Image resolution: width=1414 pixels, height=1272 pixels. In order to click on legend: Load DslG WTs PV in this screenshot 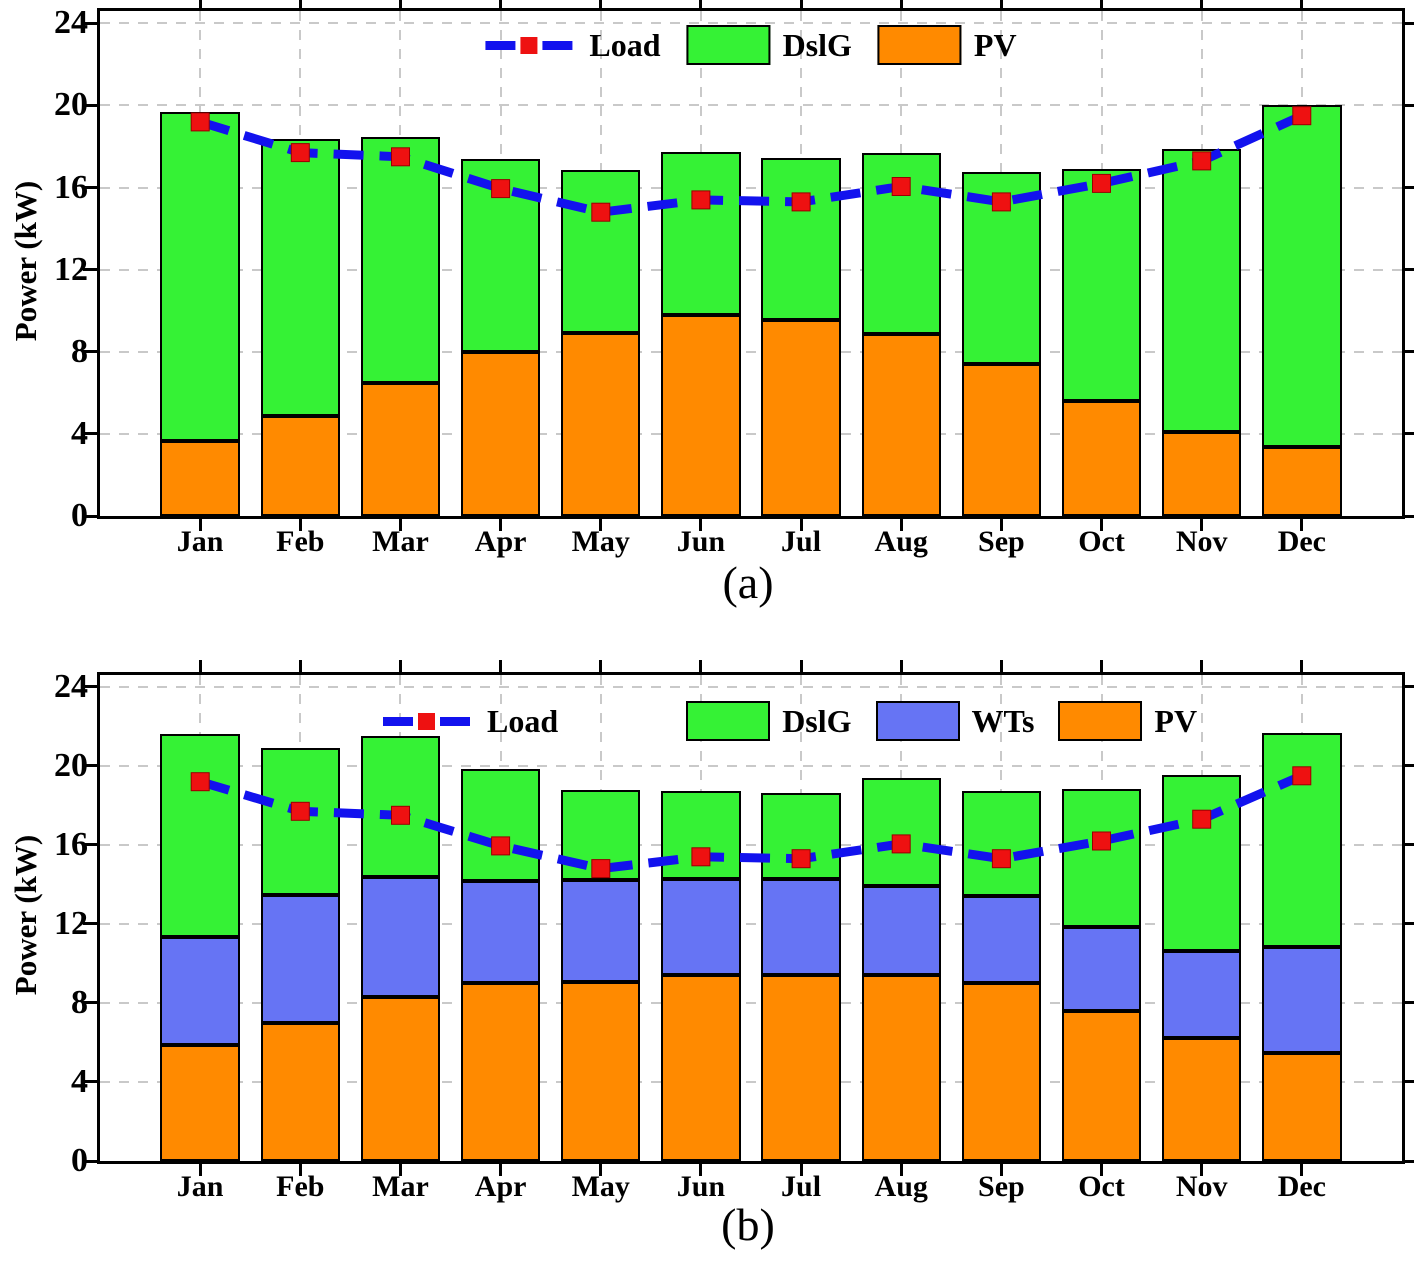, I will do `click(790, 721)`.